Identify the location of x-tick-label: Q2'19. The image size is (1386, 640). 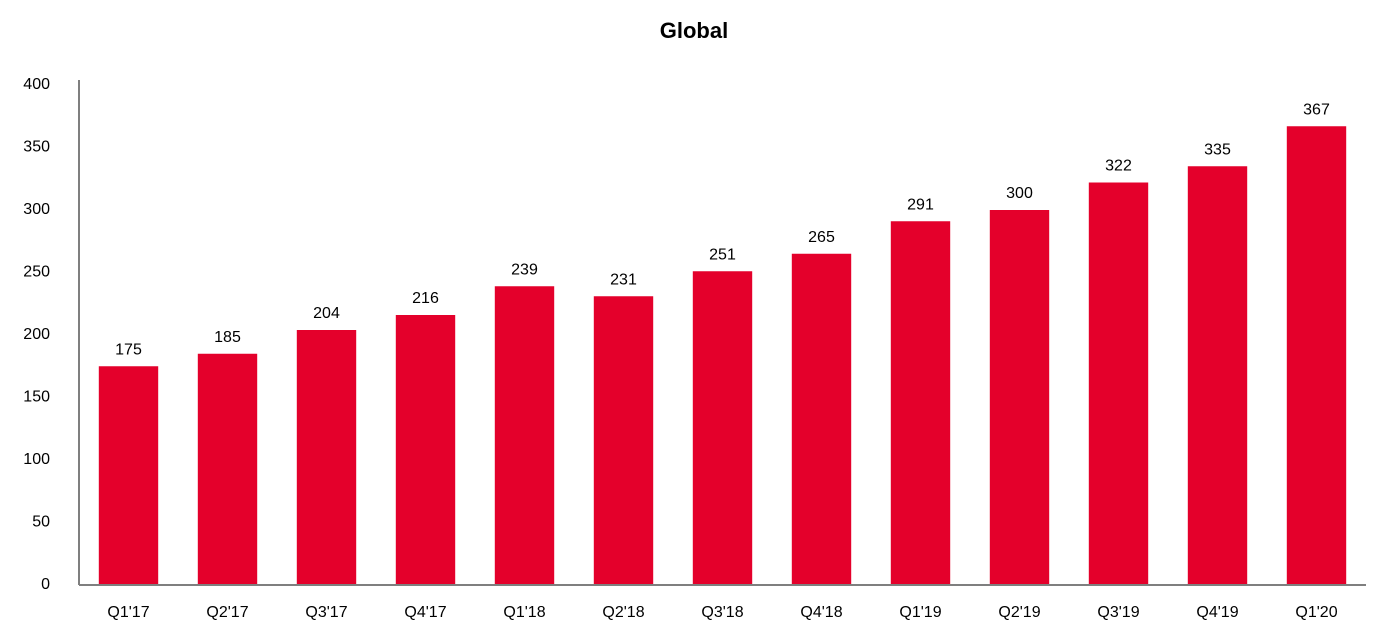
(1019, 612).